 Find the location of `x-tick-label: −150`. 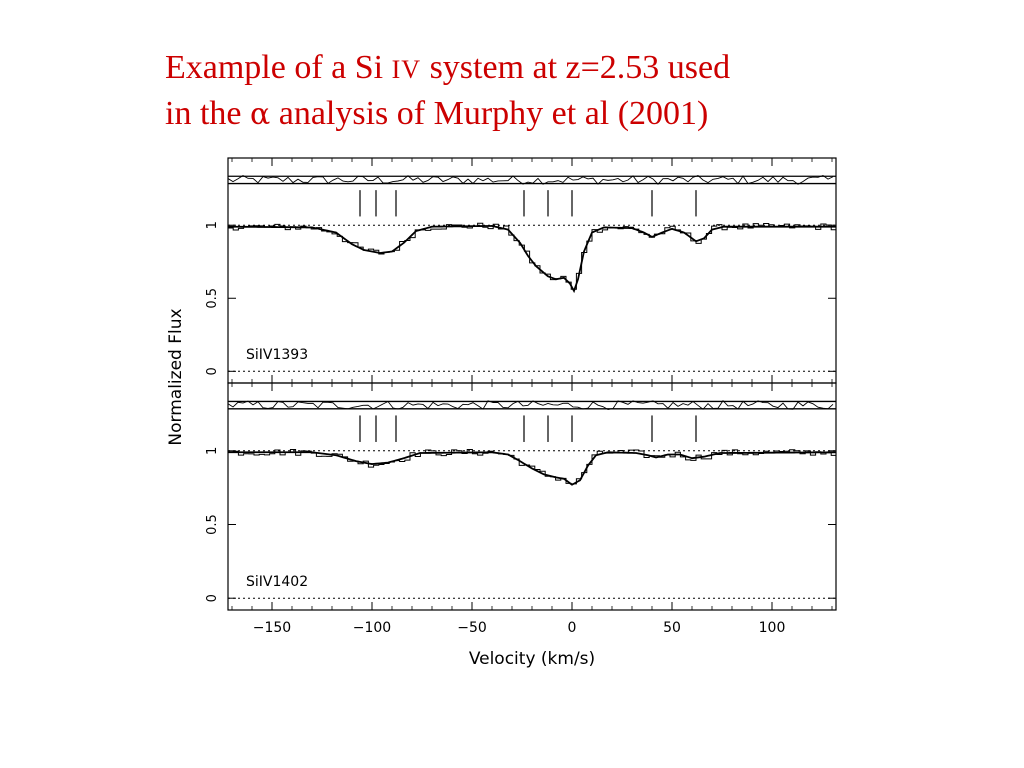

x-tick-label: −150 is located at coordinates (272, 628).